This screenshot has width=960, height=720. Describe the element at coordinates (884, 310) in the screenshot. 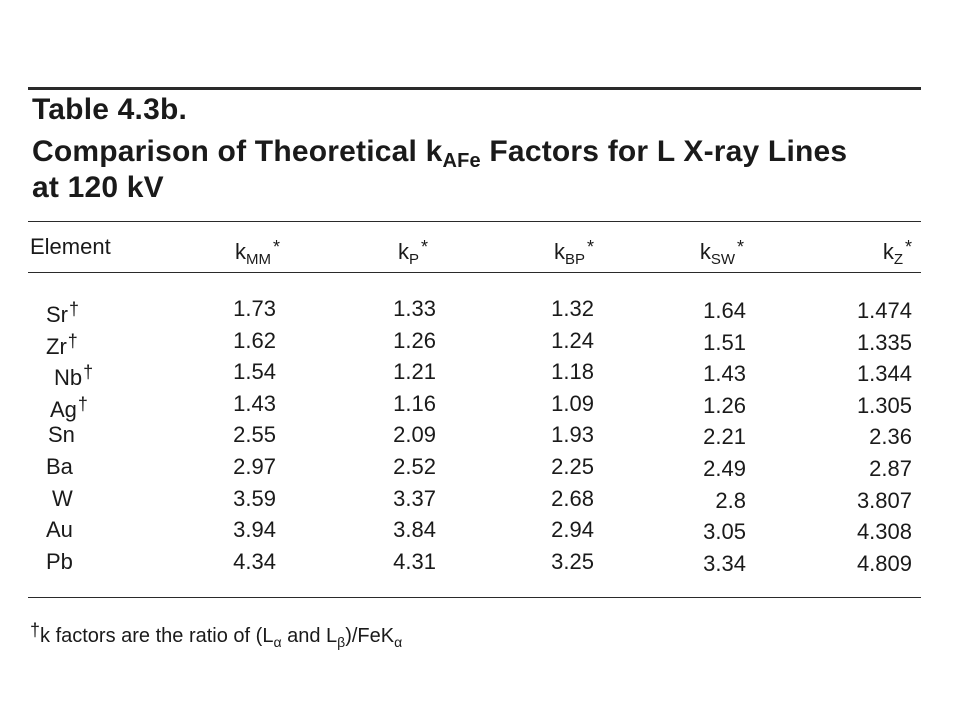

I see `value-cell: 1.474` at that location.